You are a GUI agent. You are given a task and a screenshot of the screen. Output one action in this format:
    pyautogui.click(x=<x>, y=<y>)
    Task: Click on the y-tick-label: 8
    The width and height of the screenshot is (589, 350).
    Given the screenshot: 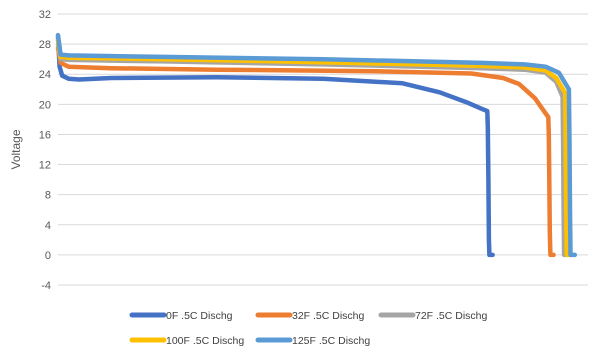 What is the action you would take?
    pyautogui.click(x=48, y=196)
    